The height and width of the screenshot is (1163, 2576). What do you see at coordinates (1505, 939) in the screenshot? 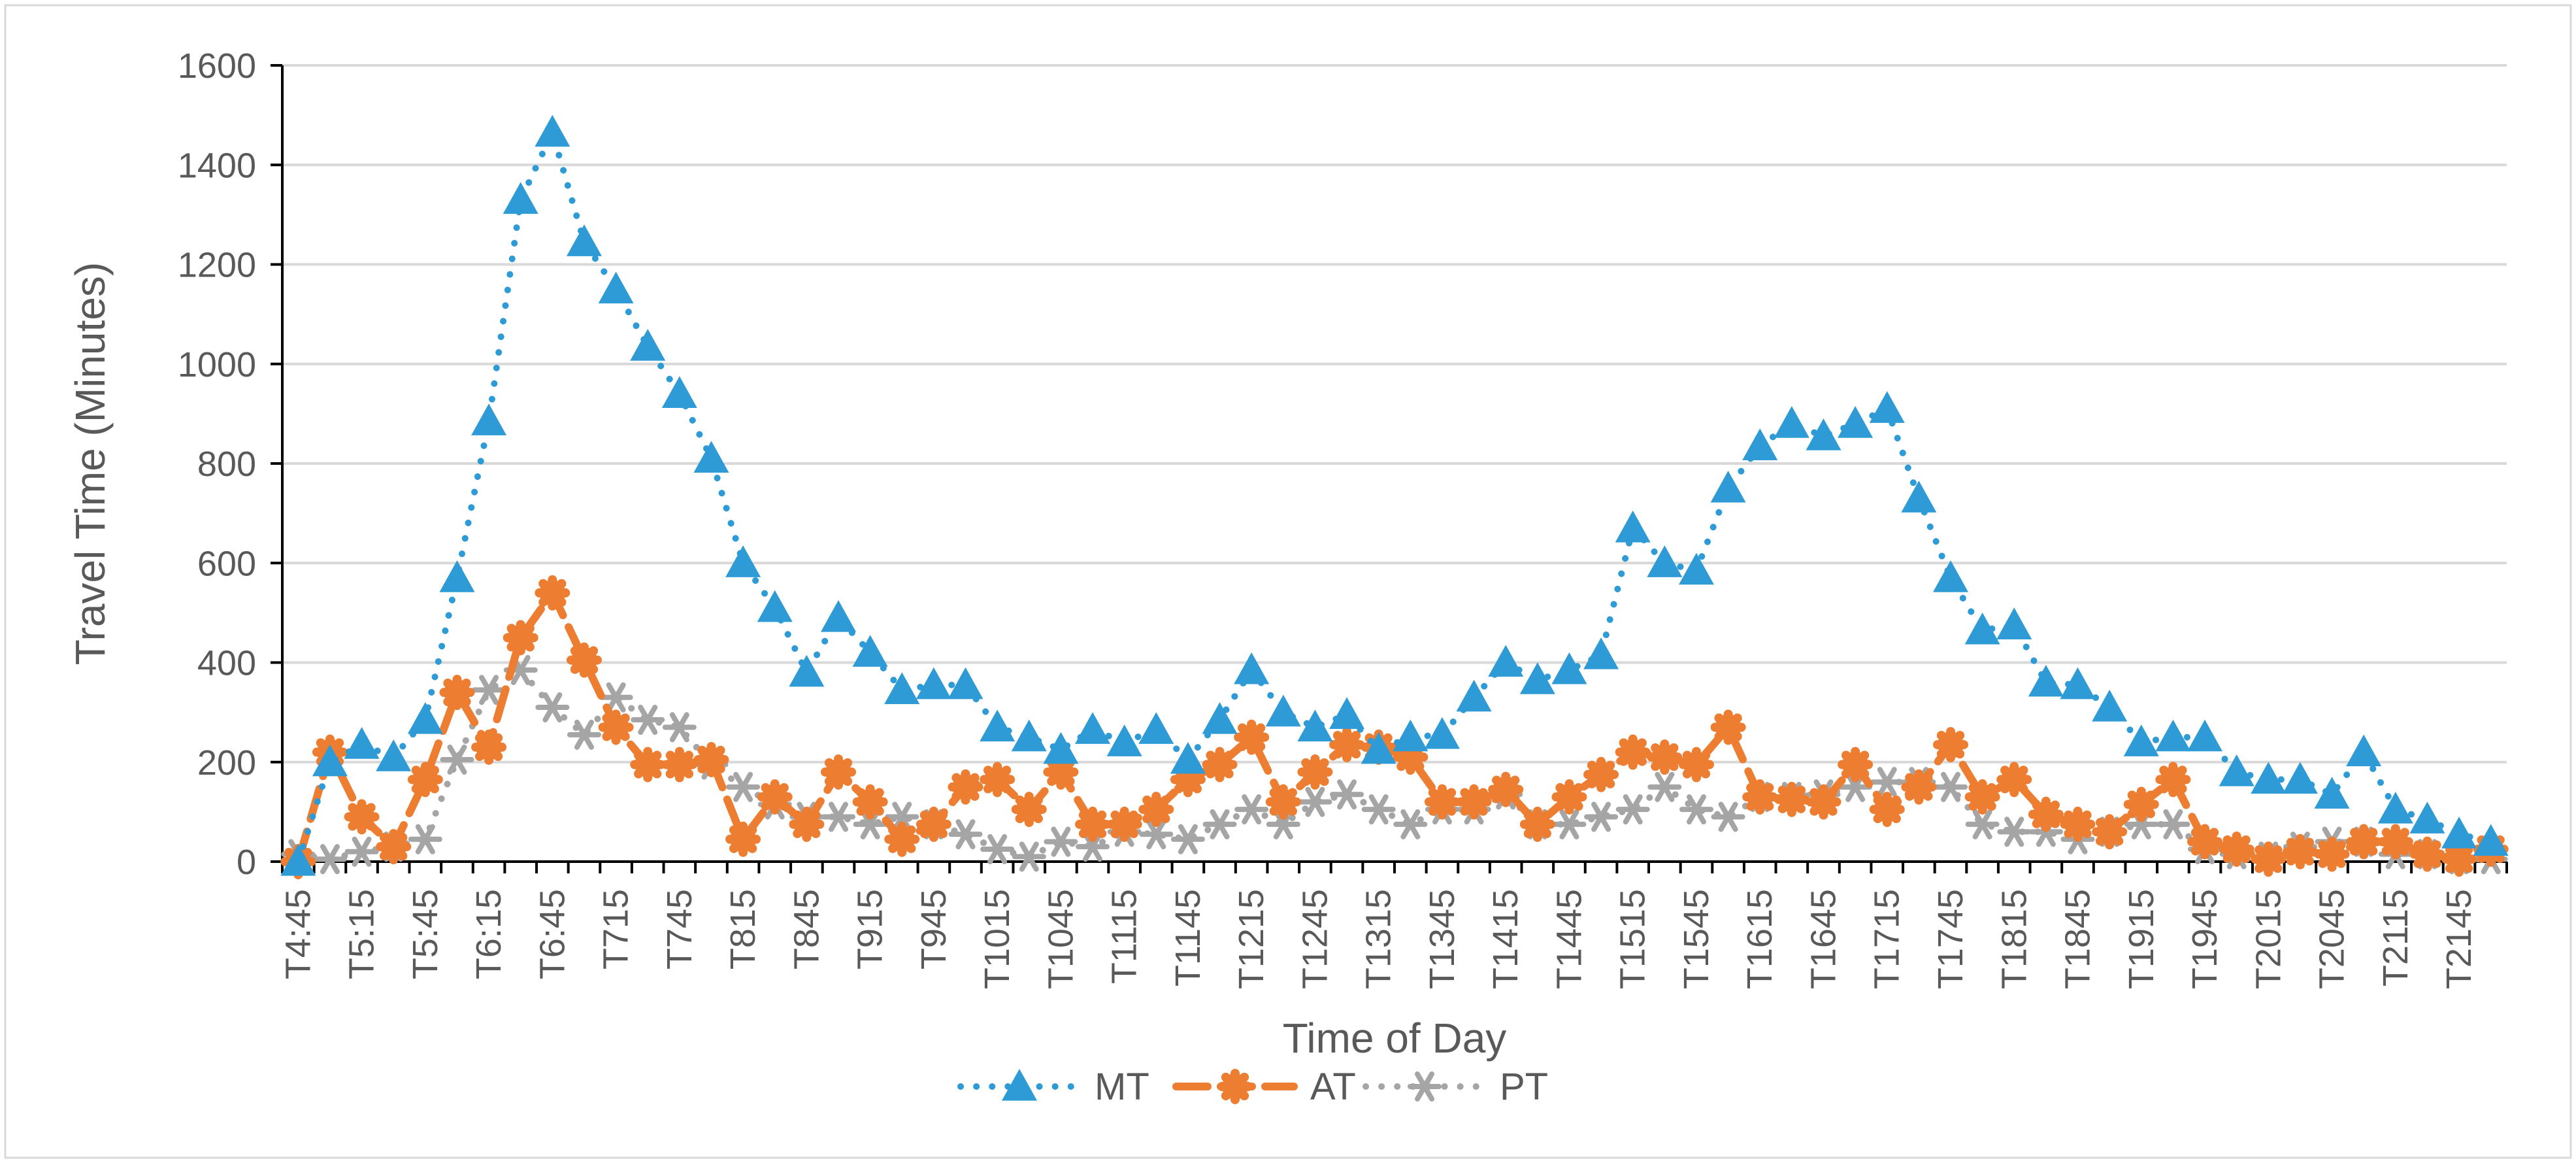
I see `x-tick-label: T1415` at bounding box center [1505, 939].